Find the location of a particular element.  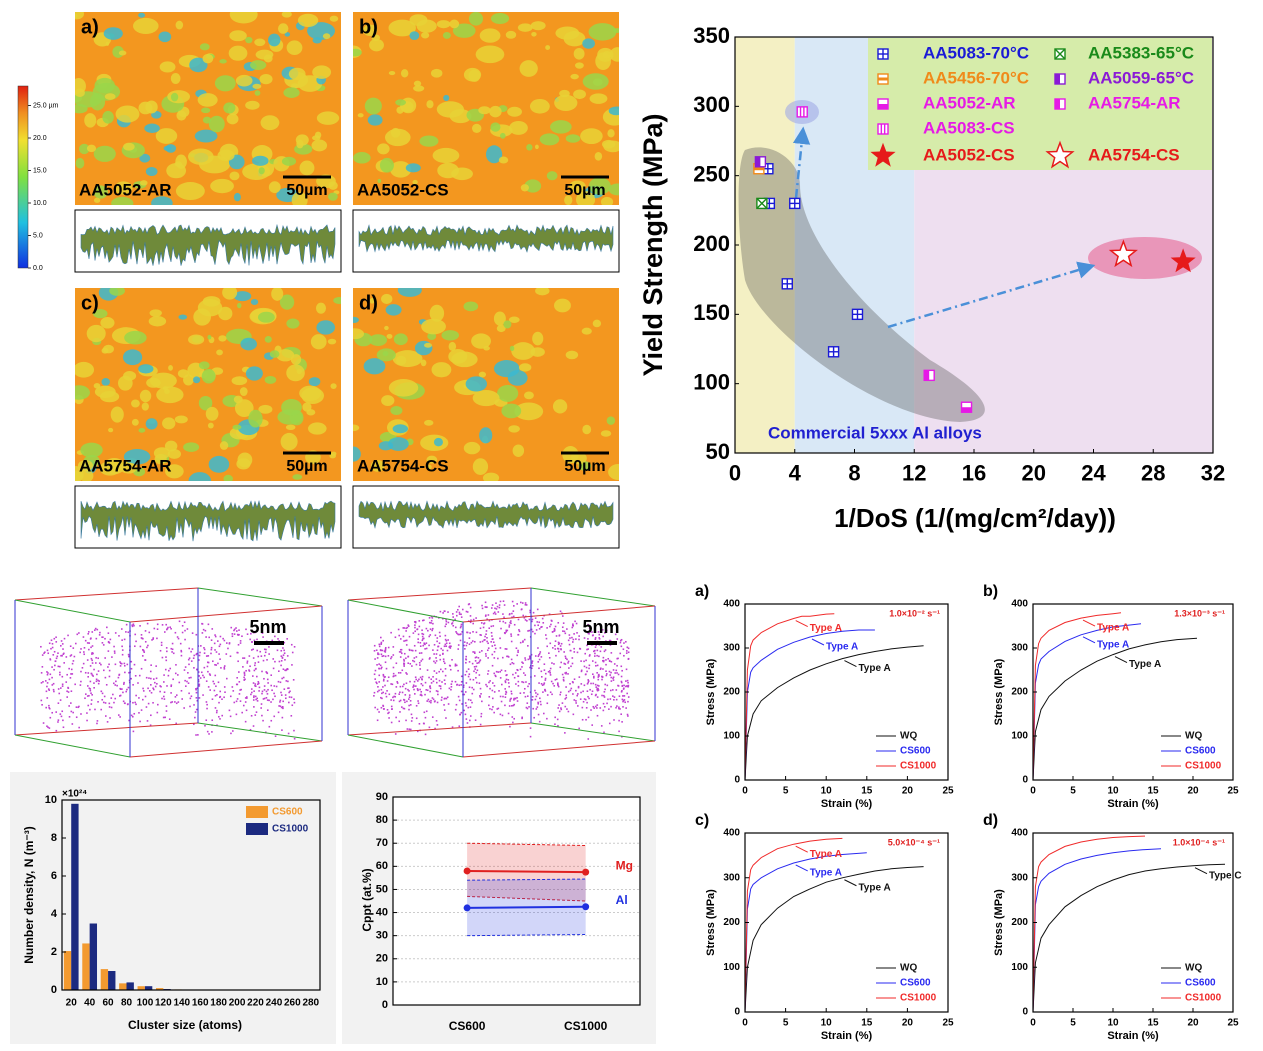

star is located at coordinates (883, 154).